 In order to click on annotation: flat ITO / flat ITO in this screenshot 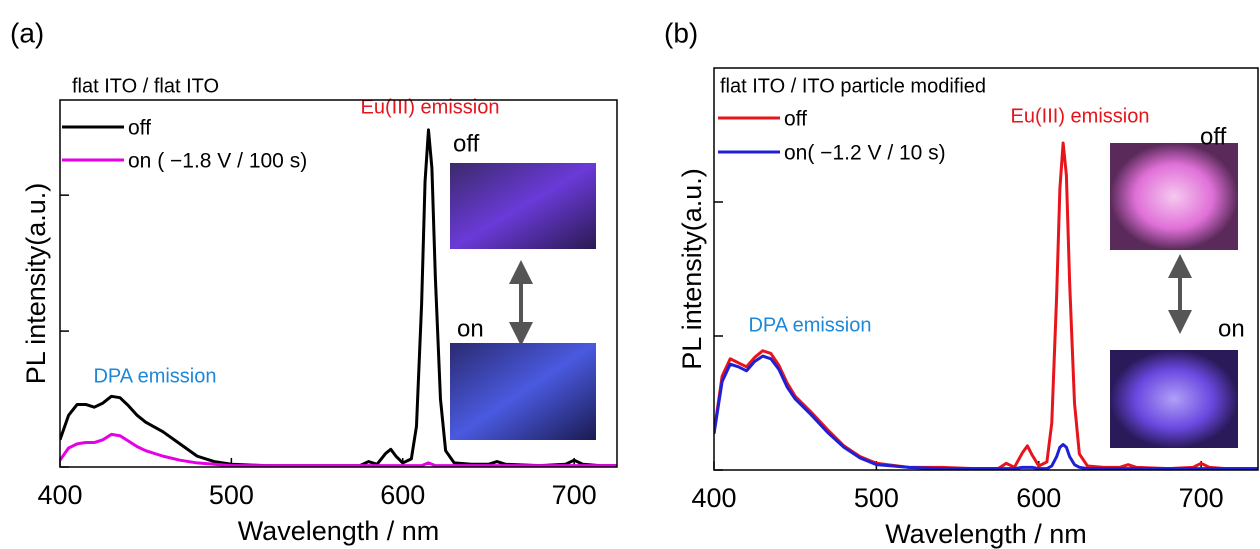, I will do `click(145, 86)`.